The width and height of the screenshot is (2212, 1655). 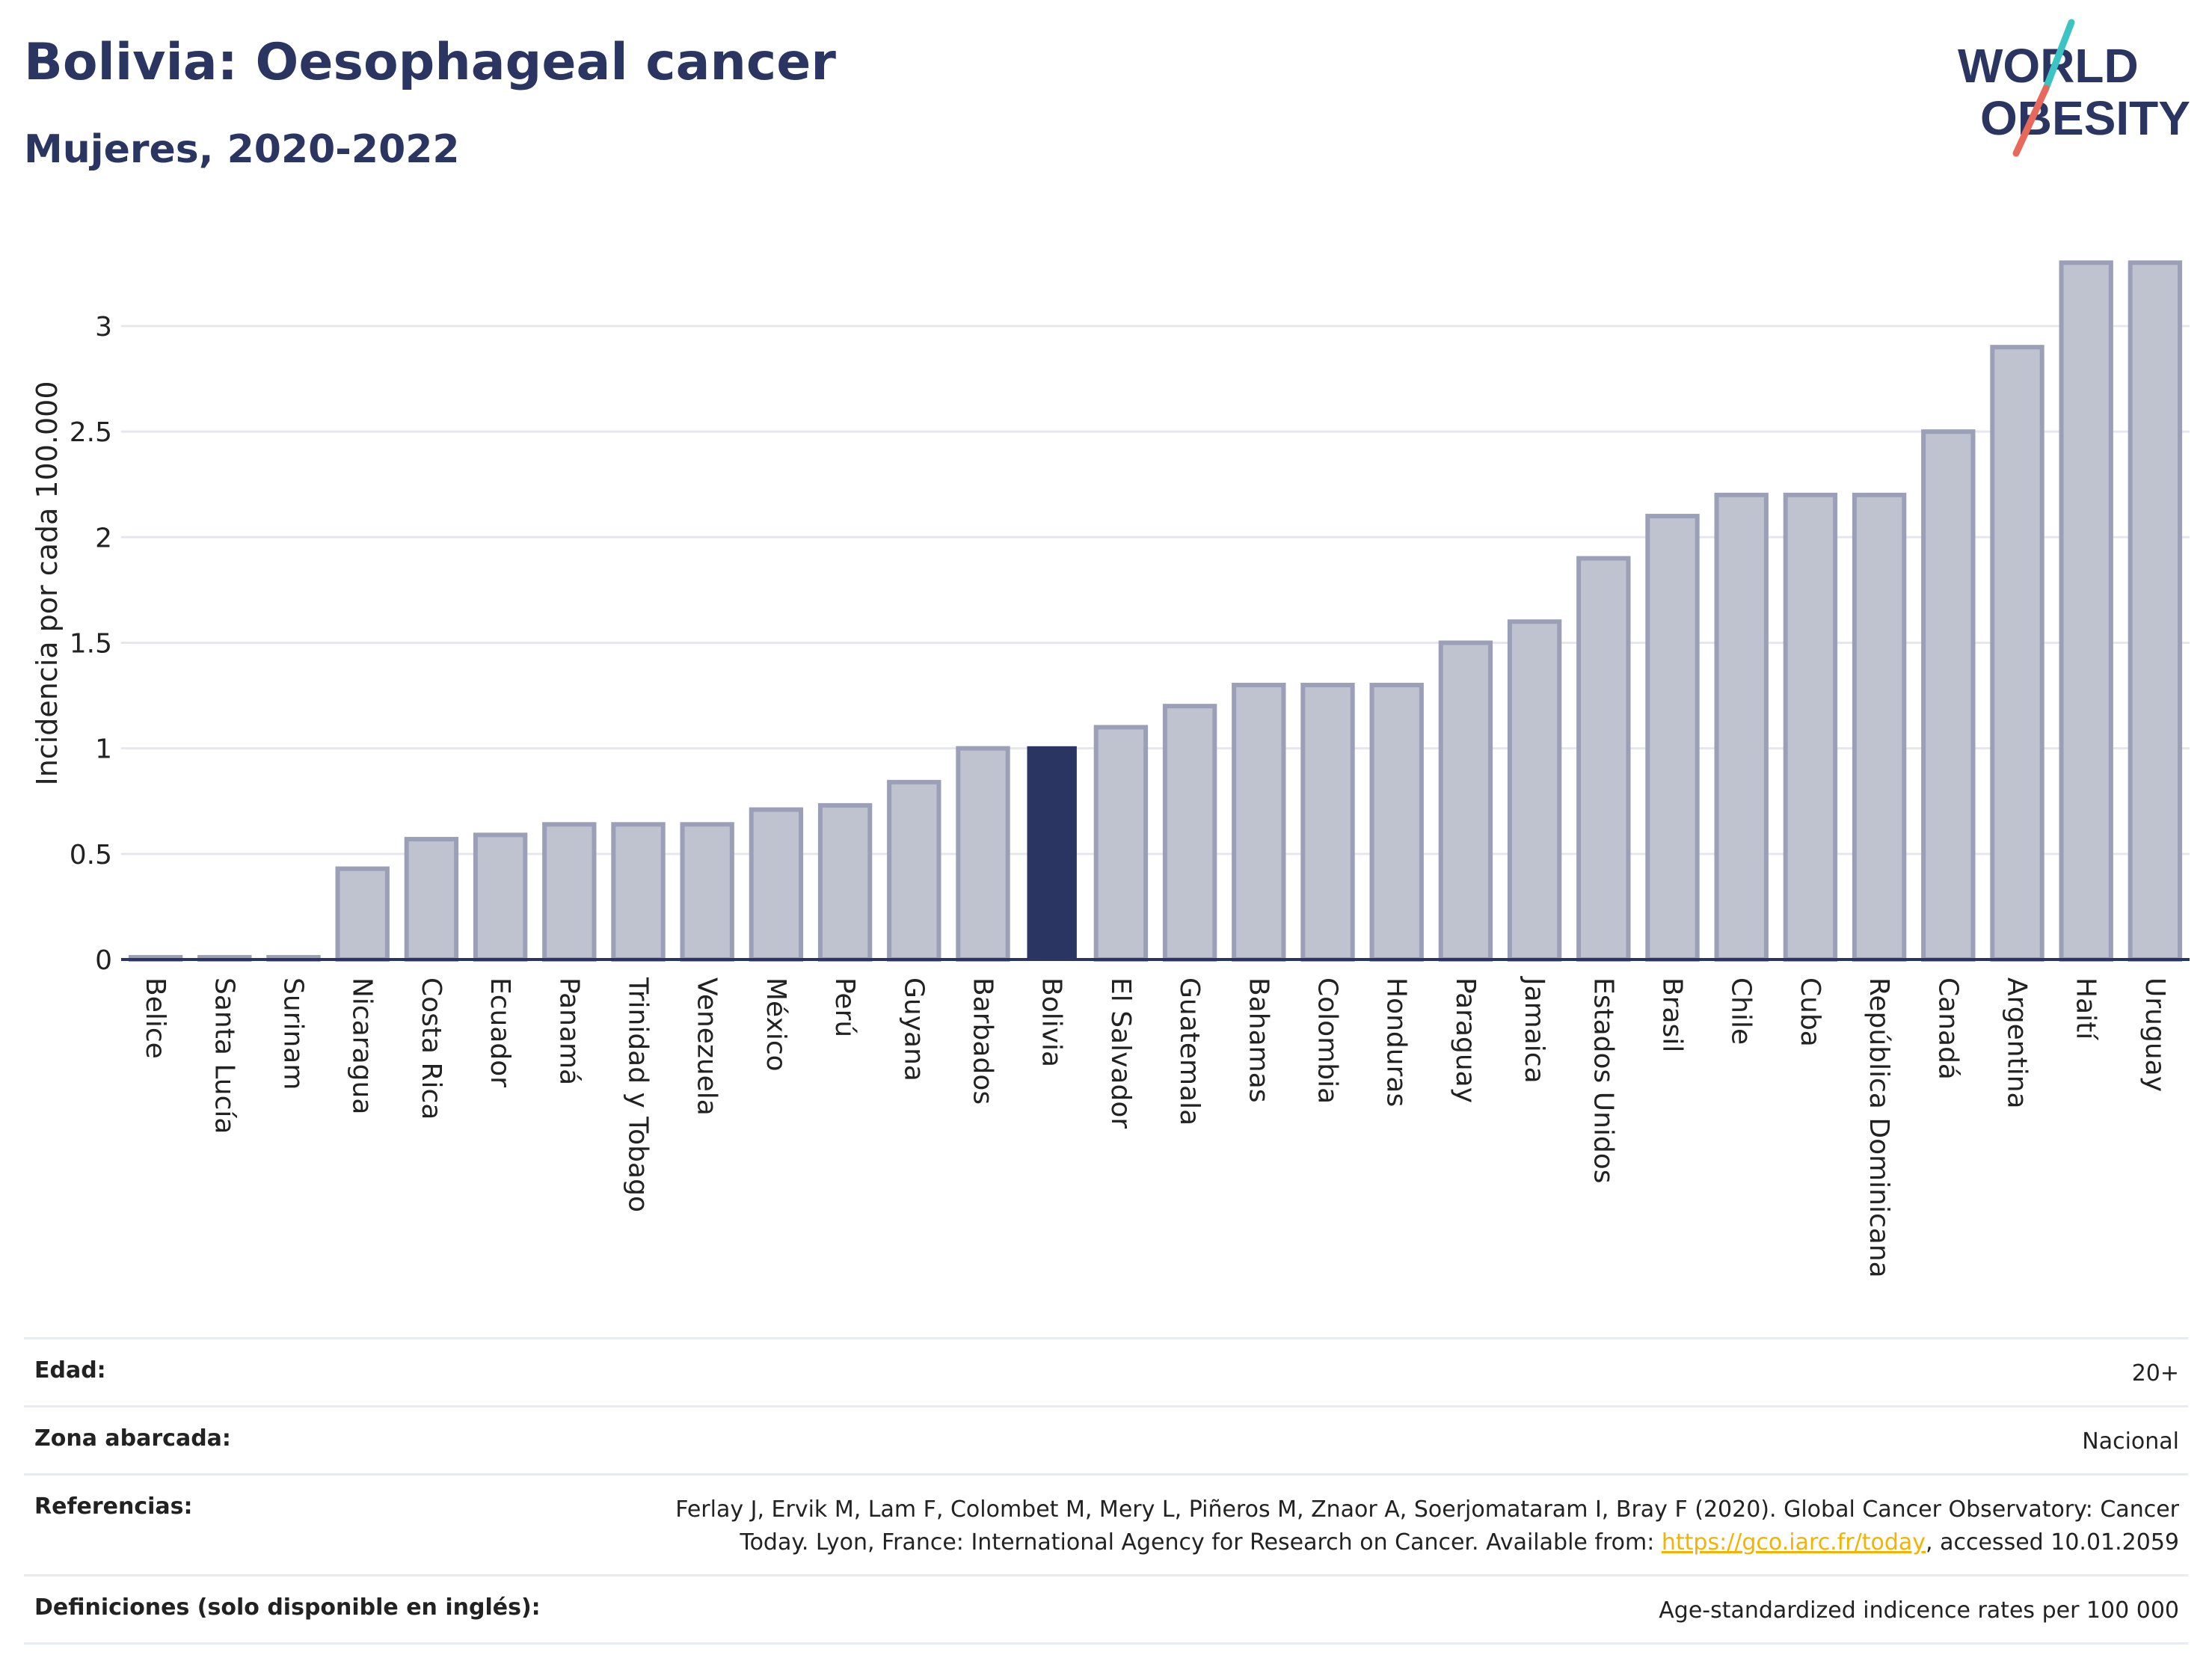 What do you see at coordinates (2052, 1542) in the screenshot?
I see `reference-accessed: , accessed 10.01.2059` at bounding box center [2052, 1542].